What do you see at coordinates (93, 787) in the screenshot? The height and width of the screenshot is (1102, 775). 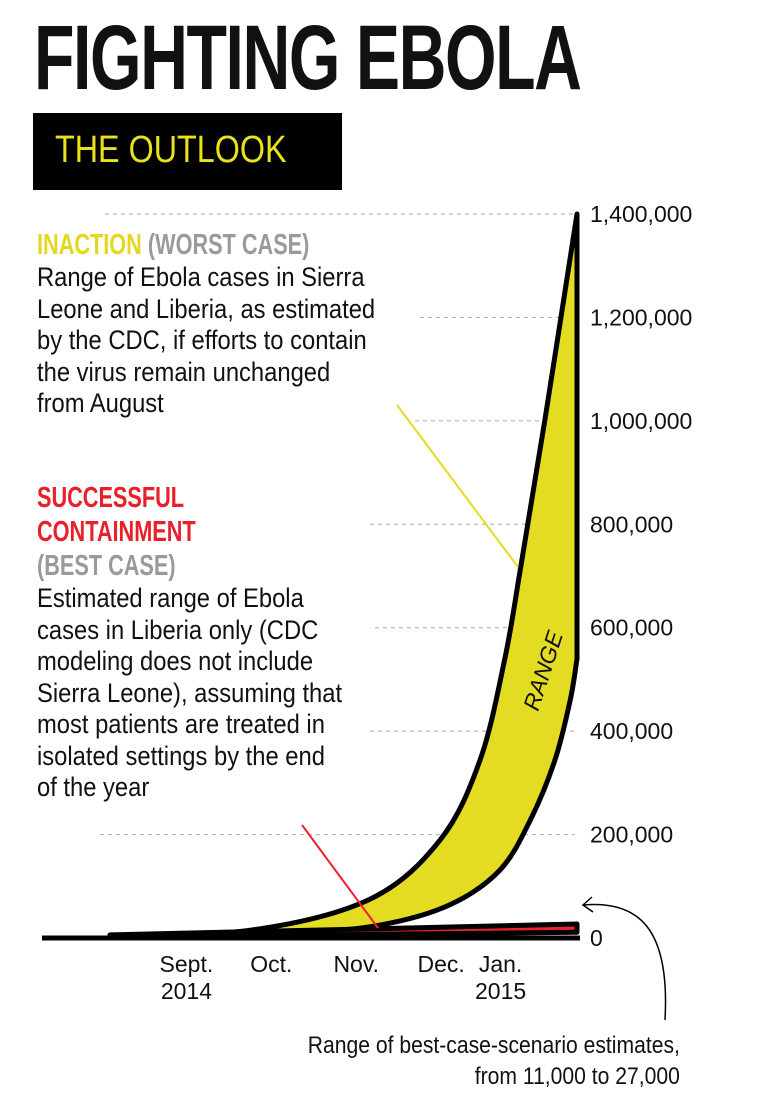 I see `best-case-line: of the year` at bounding box center [93, 787].